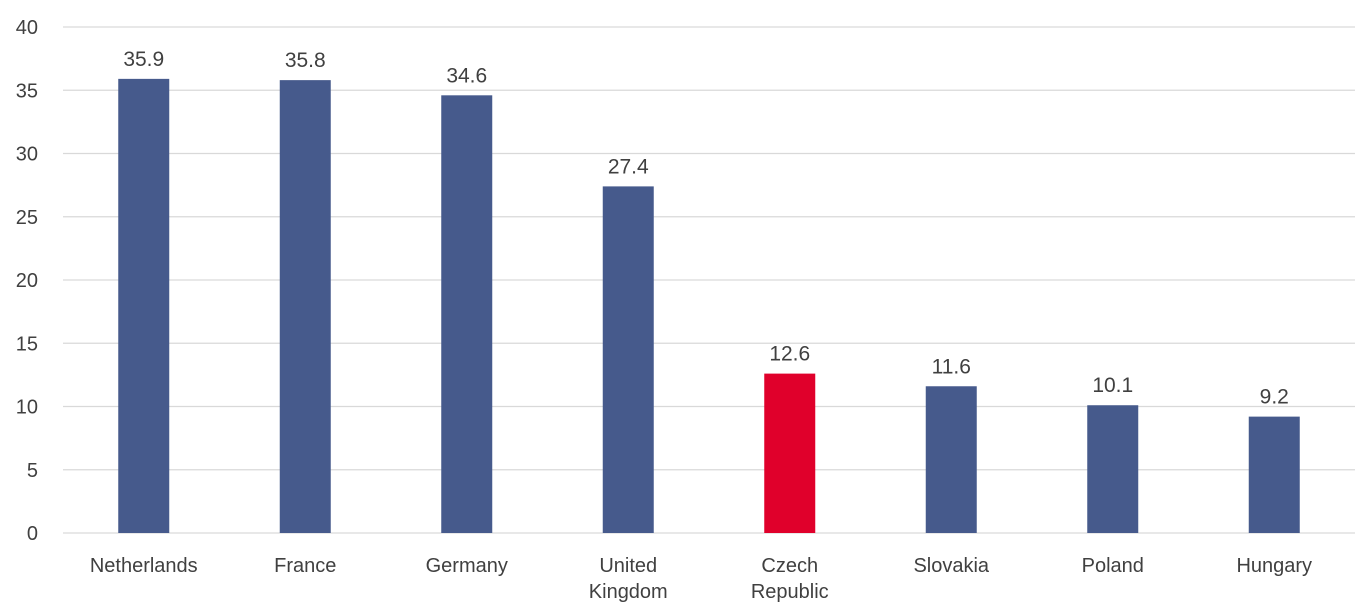 This screenshot has width=1359, height=608. What do you see at coordinates (27, 218) in the screenshot?
I see `y-tick-label: 25` at bounding box center [27, 218].